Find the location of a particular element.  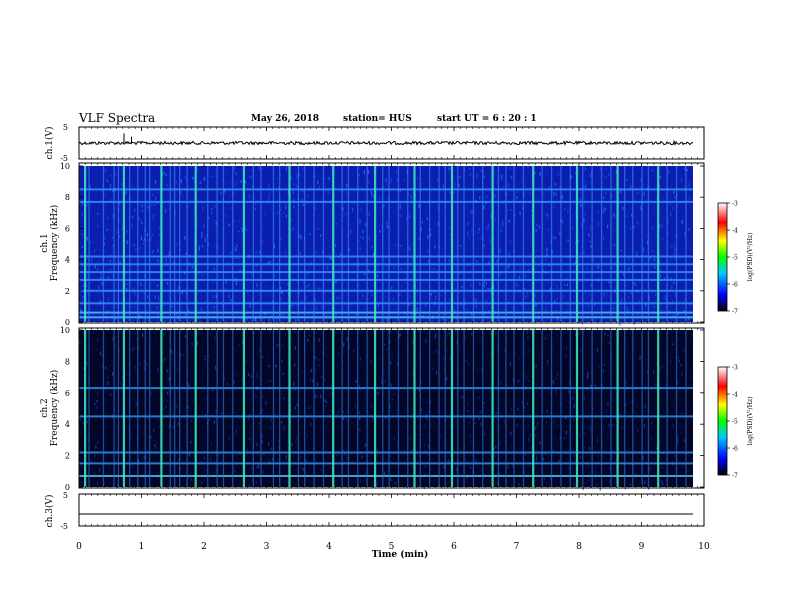

x-tick-label: 10 is located at coordinates (704, 547).